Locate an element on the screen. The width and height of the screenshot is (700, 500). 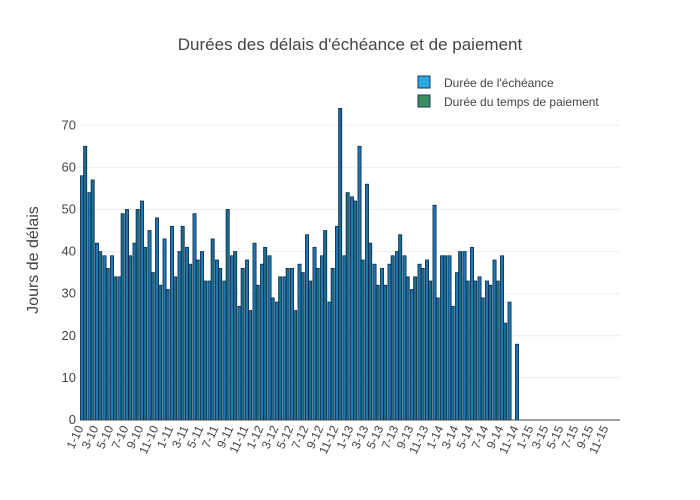
legend-item-echeance: Durée de l'échéance is located at coordinates (485, 82).